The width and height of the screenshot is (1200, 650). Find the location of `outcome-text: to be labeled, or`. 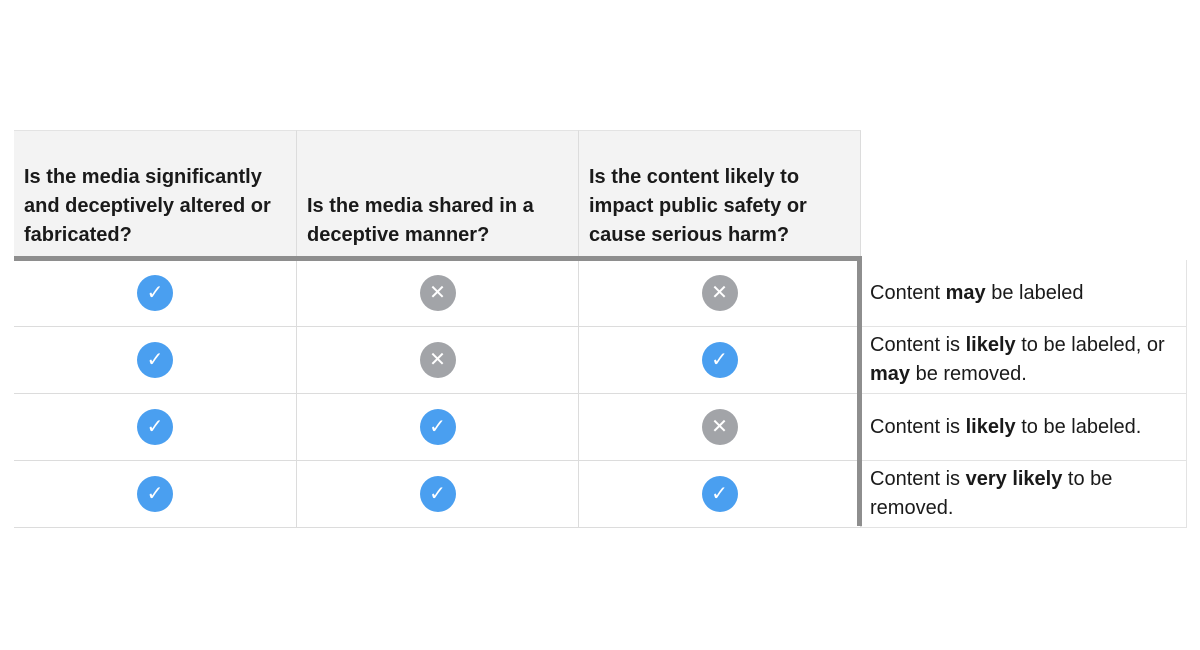

outcome-text: to be labeled, or is located at coordinates (1090, 345).